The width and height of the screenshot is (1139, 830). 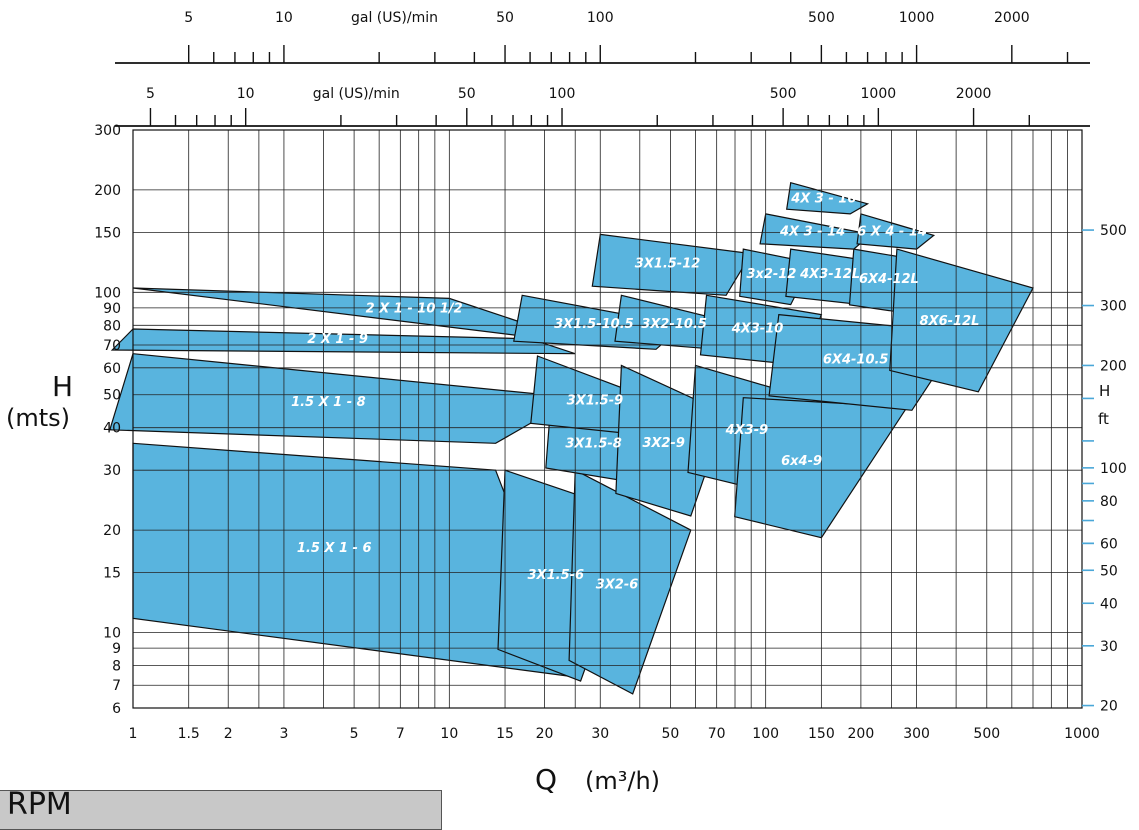 What do you see at coordinates (38, 418) in the screenshot?
I see `y-axis-unit-left: (mts)` at bounding box center [38, 418].